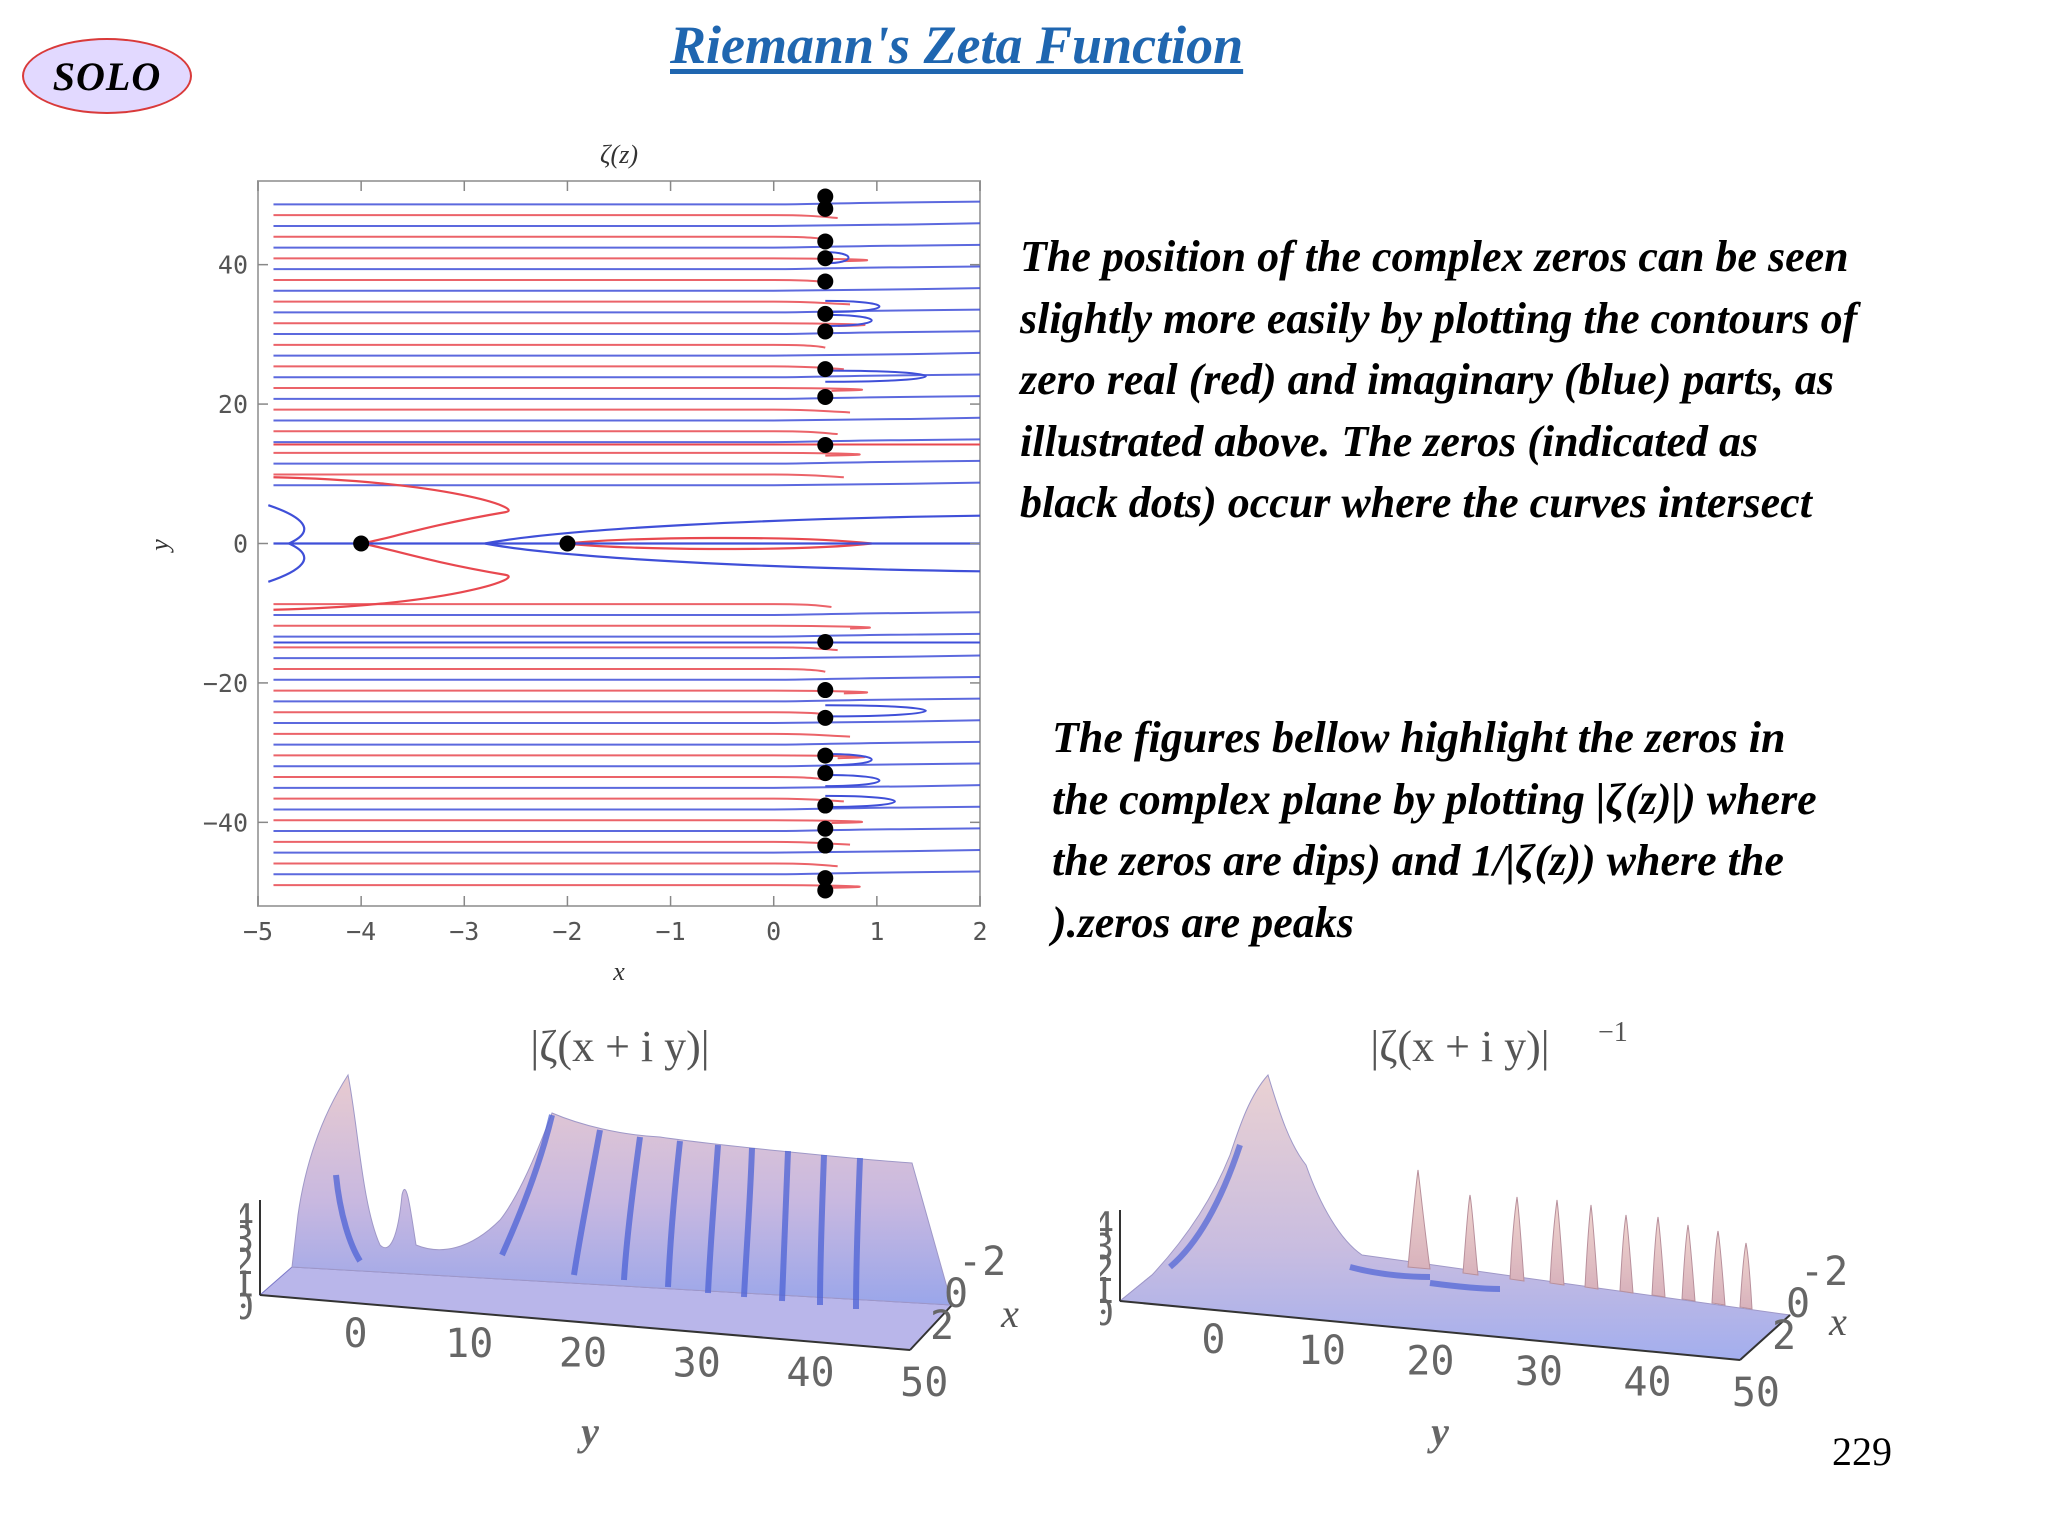 This screenshot has width=2048, height=1536. What do you see at coordinates (469, 1344) in the screenshot?
I see `y-tick-label: 10` at bounding box center [469, 1344].